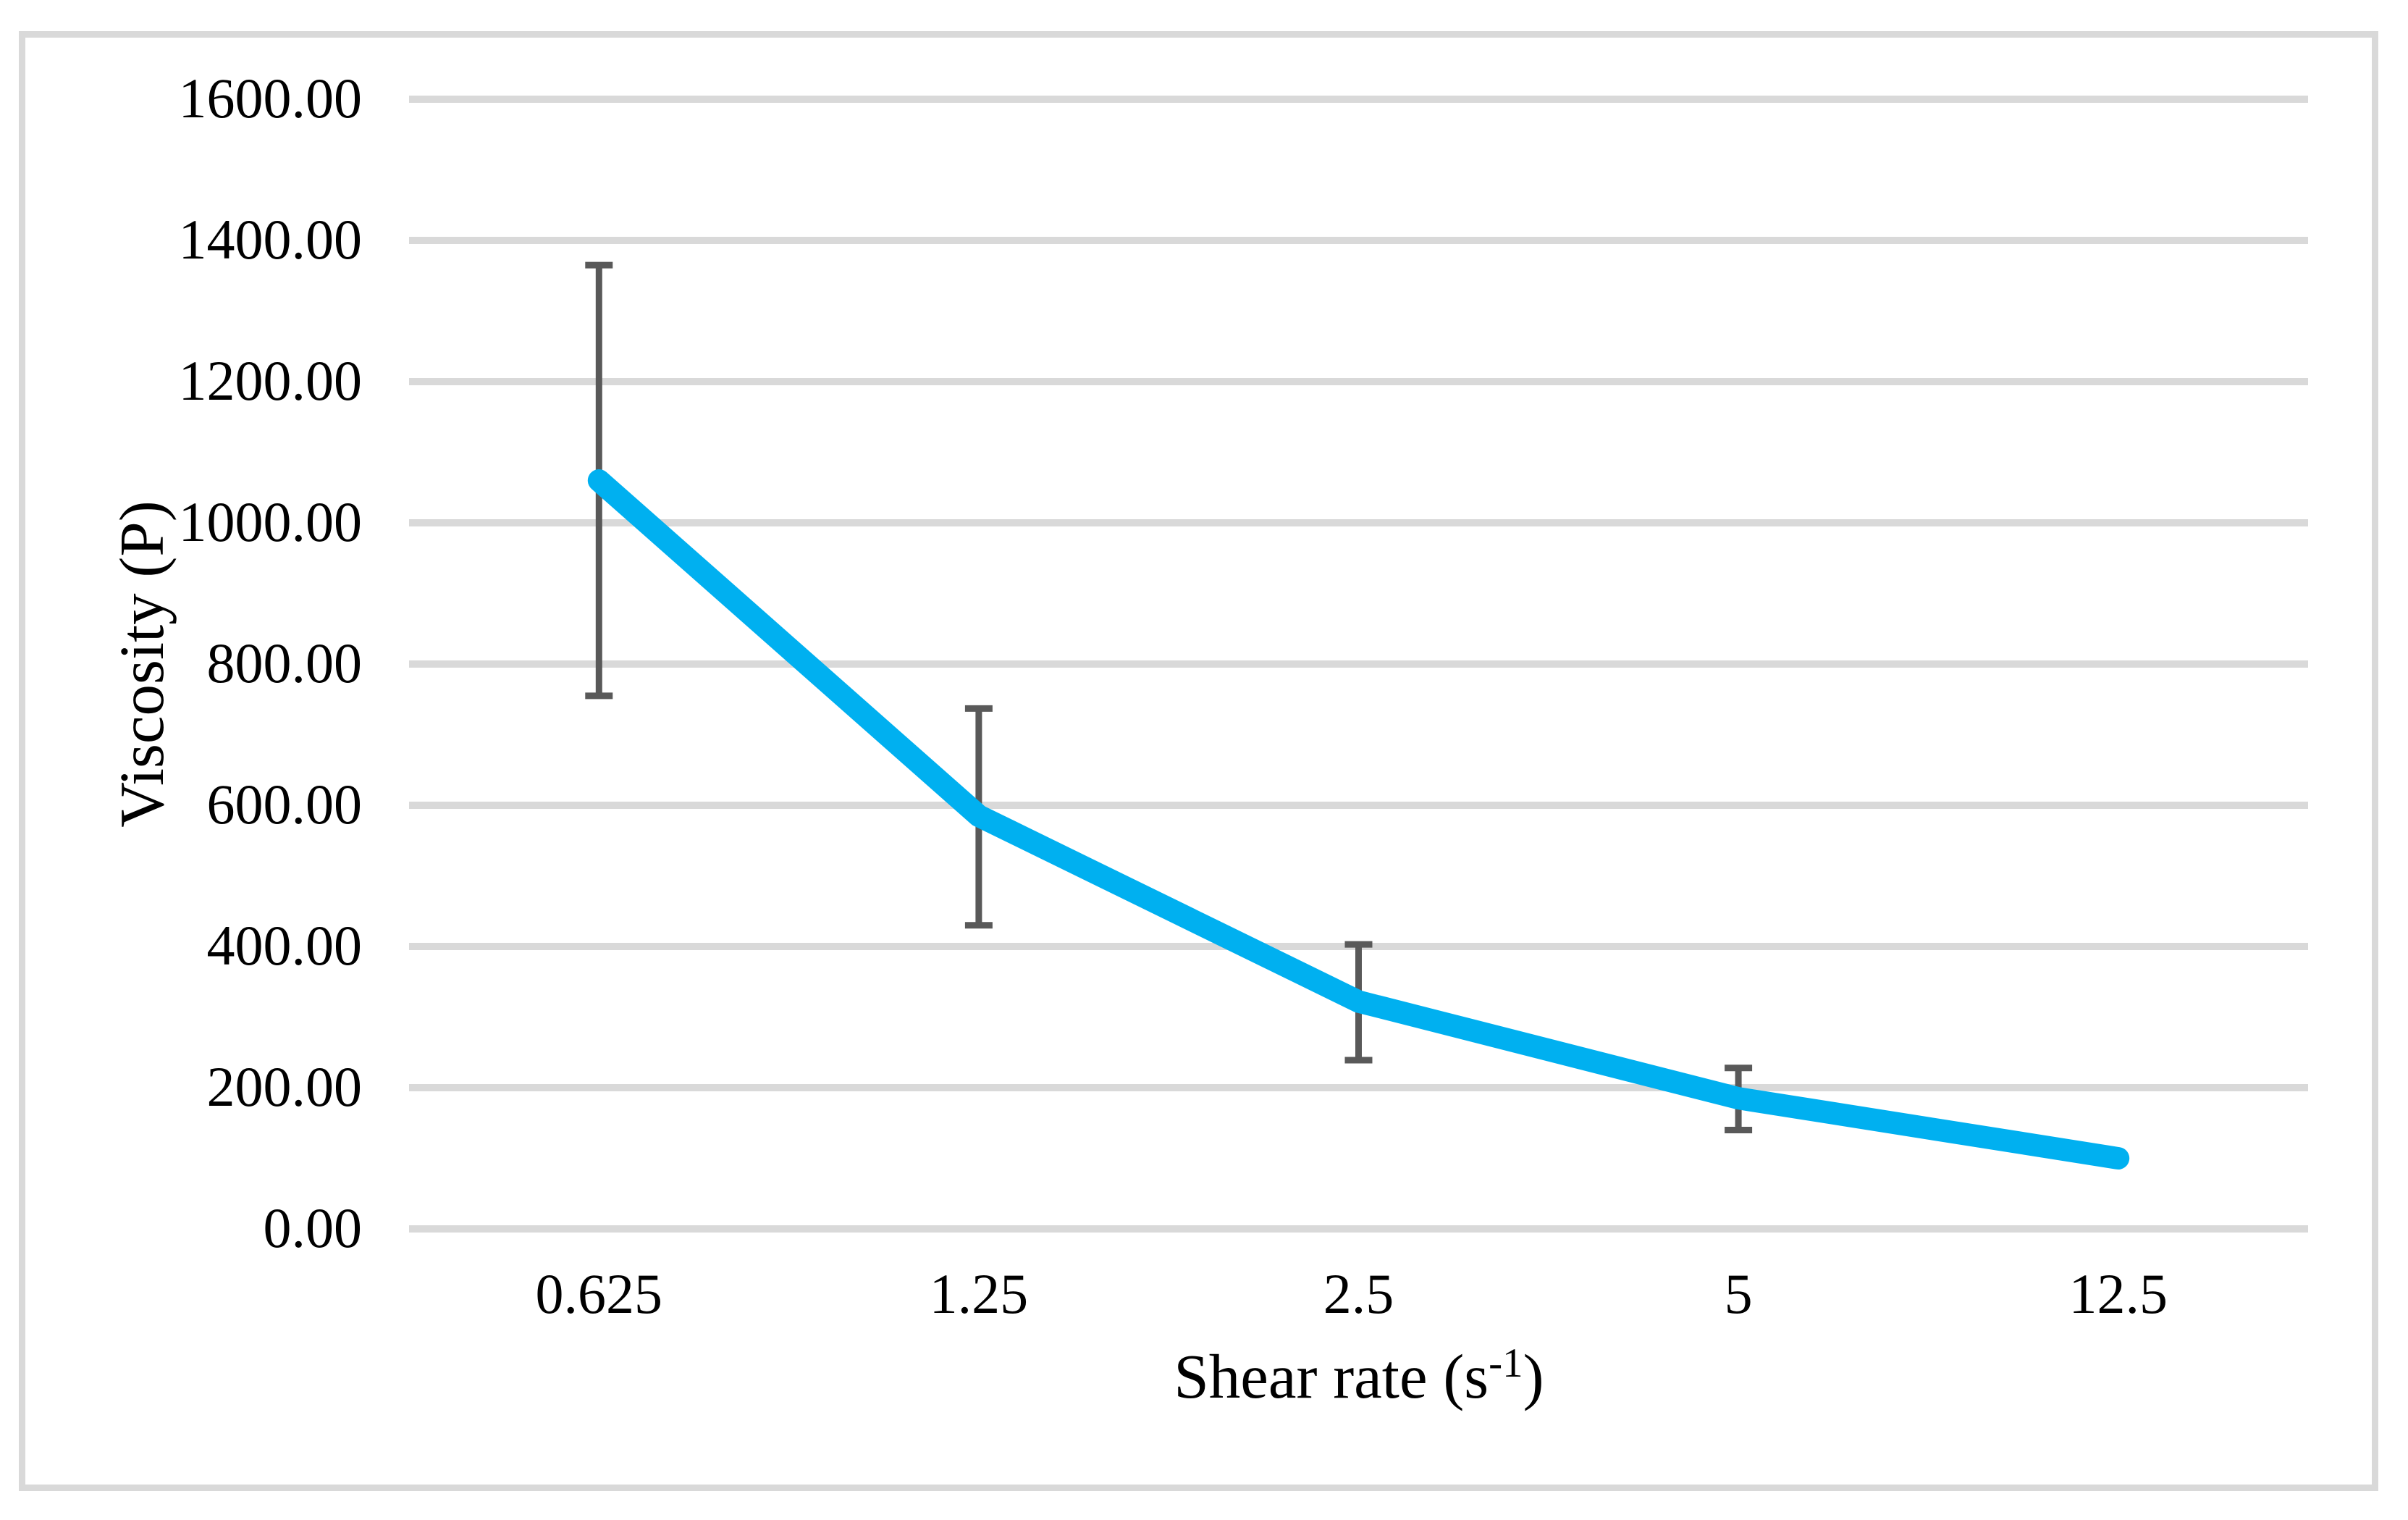  I want to click on x-axis-tick-labels: 0.625 1.25 2.5 5 12.5, so click(1352, 1293).